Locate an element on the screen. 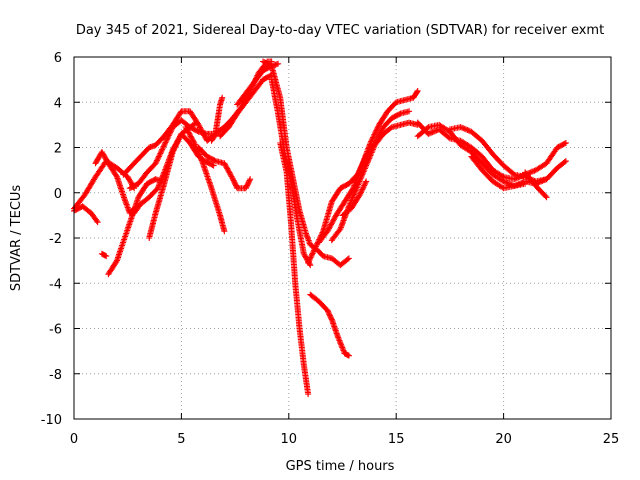 The width and height of the screenshot is (640, 480). y-tick-label: -6 is located at coordinates (55, 330).